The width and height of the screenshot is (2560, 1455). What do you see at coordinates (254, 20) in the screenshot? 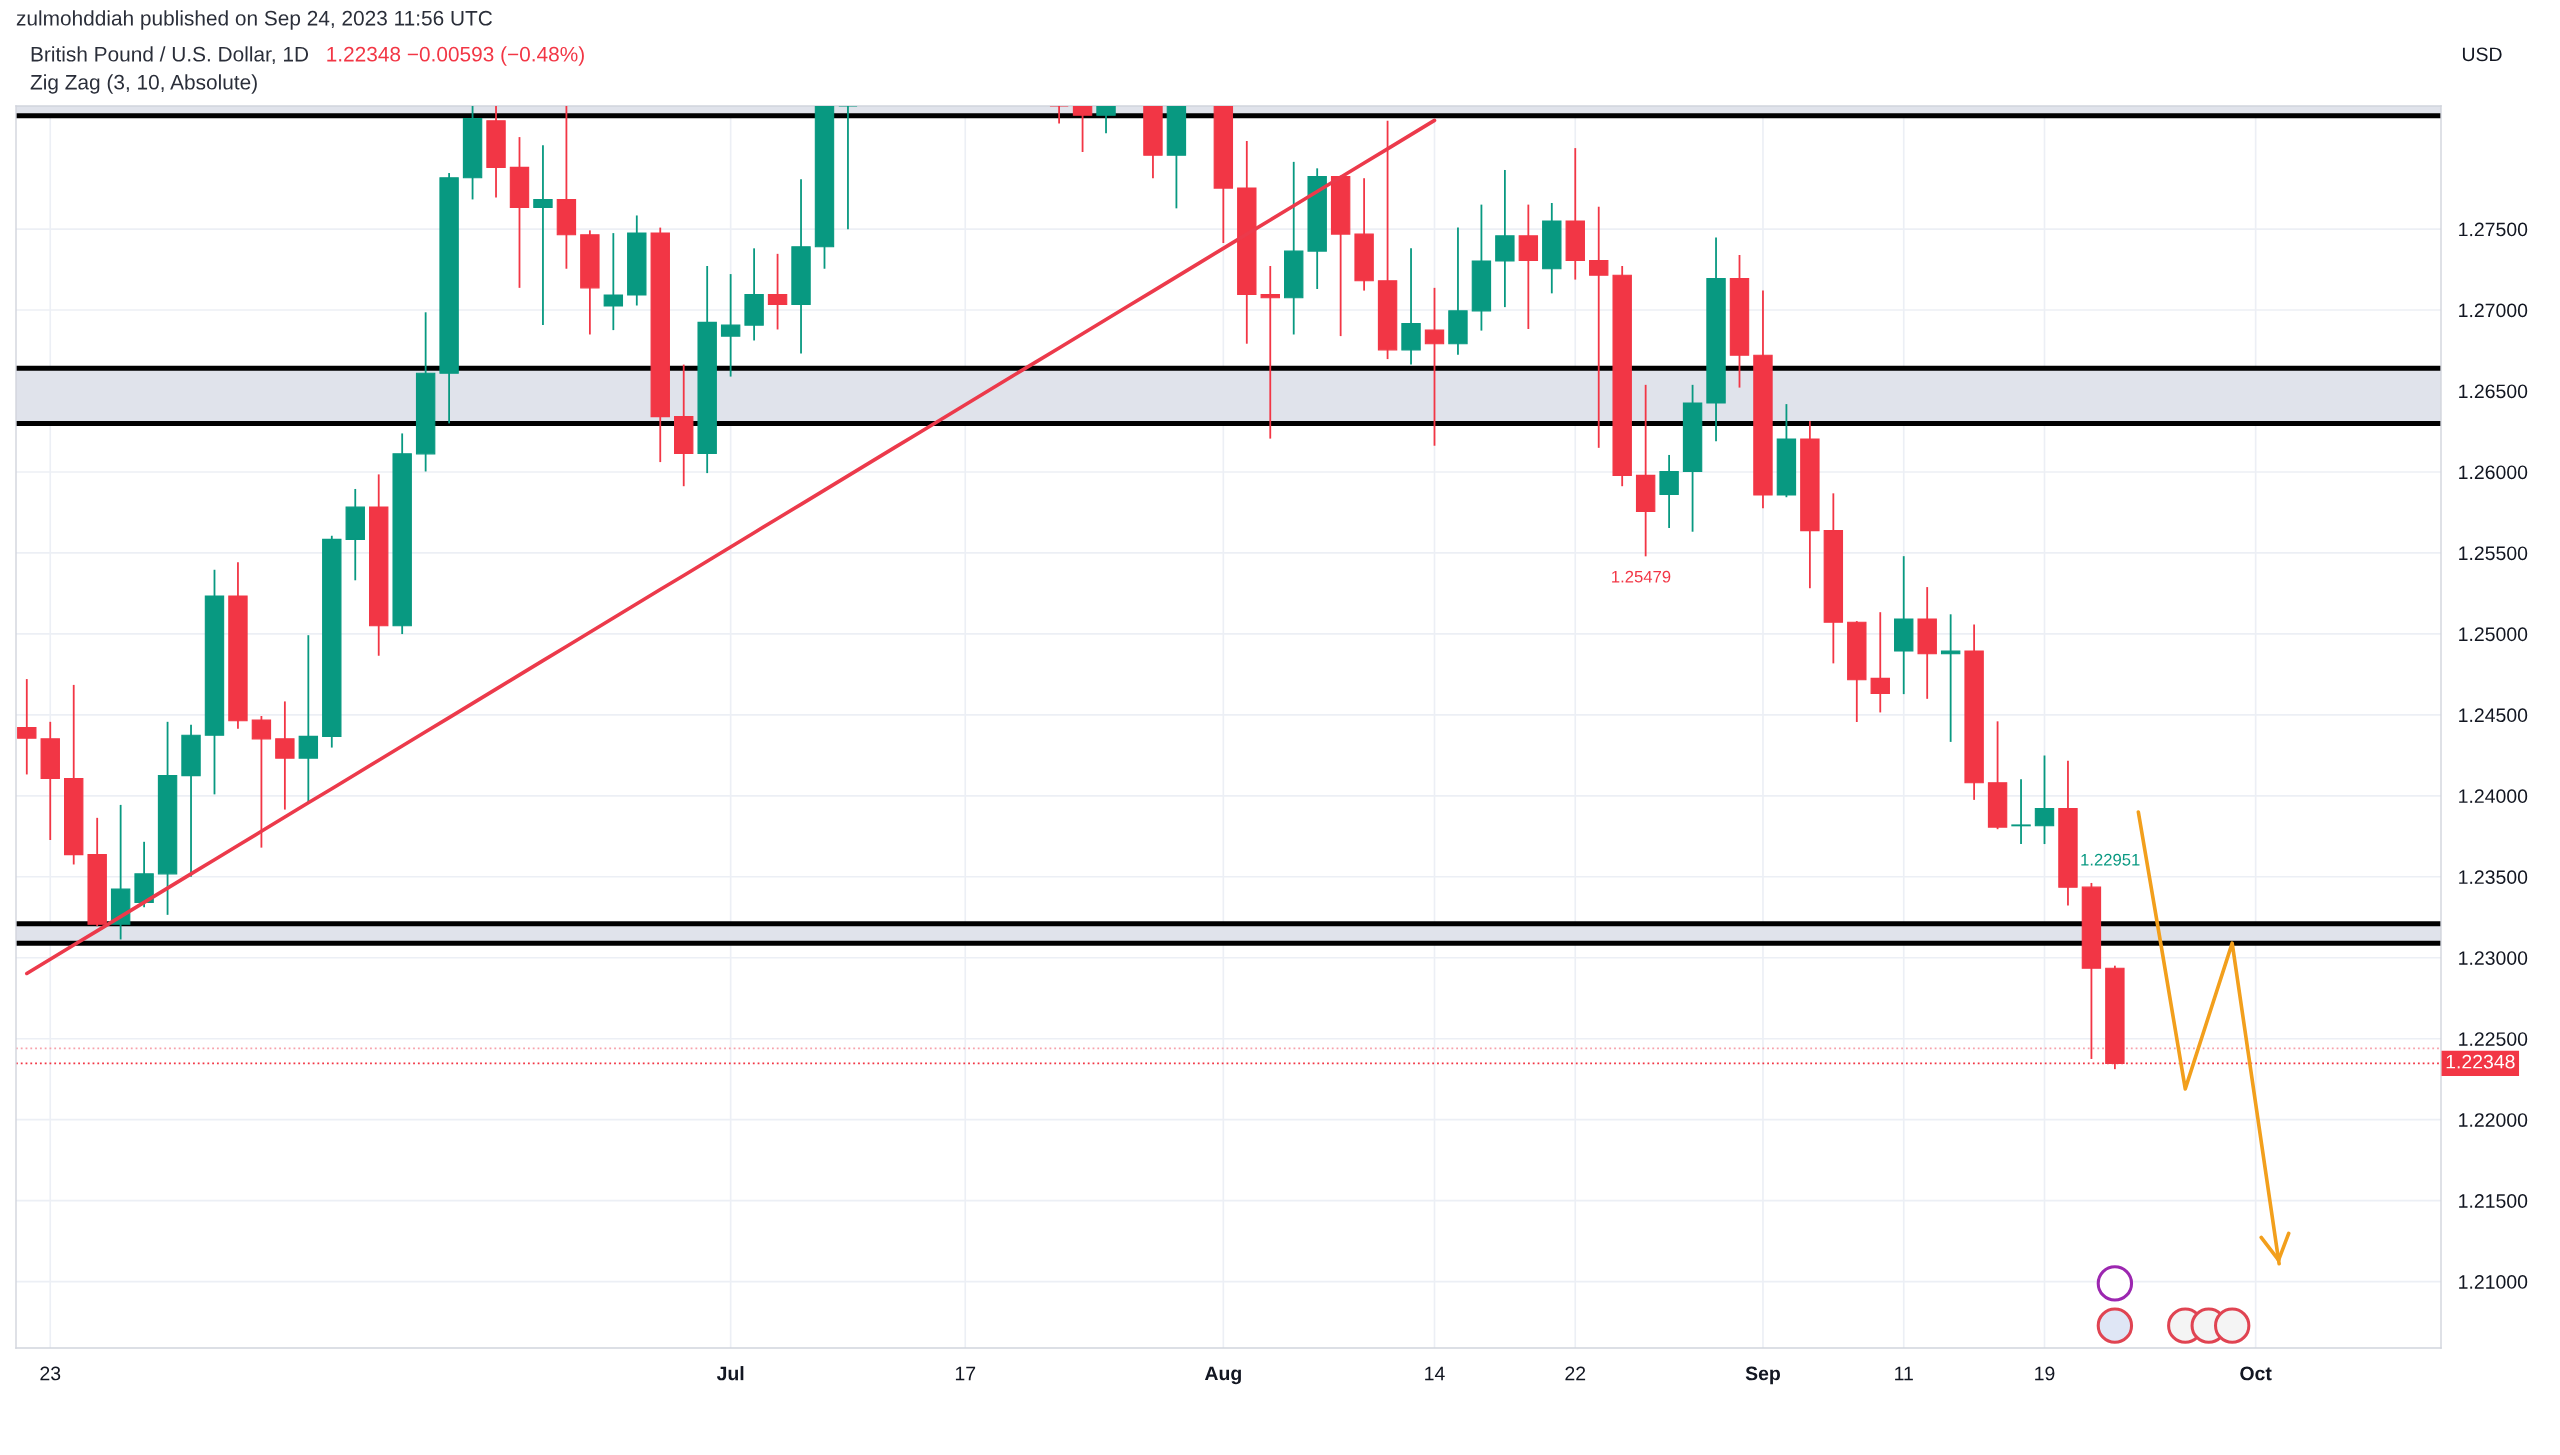
I see `text: zulmohddiah published on Sep 24, 2023 11:56 UTC` at bounding box center [254, 20].